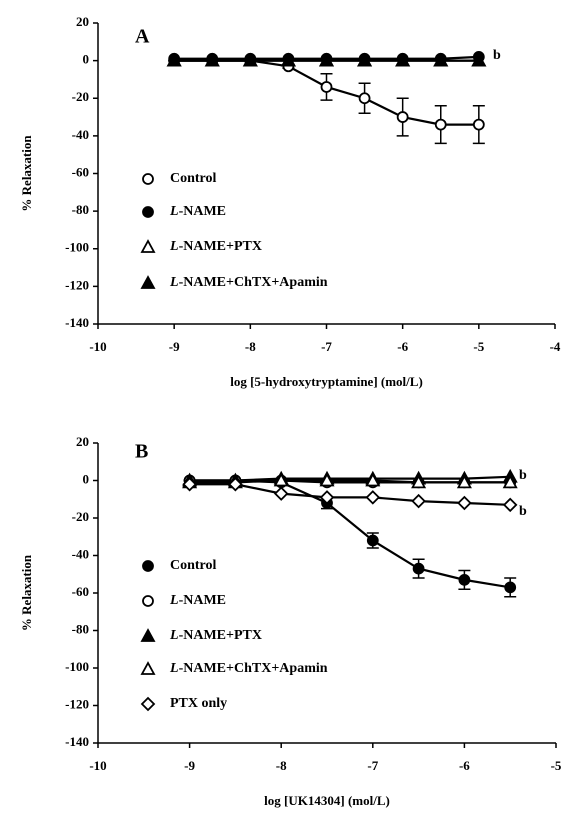  Describe the element at coordinates (198, 703) in the screenshot. I see `legend-label: PTX only` at that location.